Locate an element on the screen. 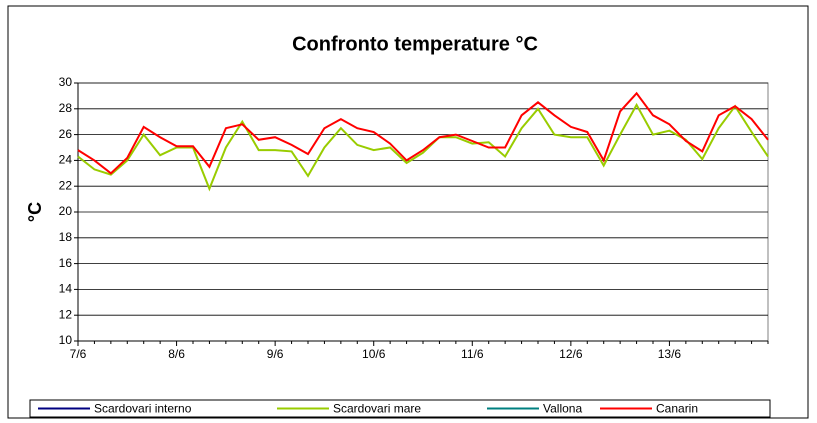 The height and width of the screenshot is (423, 817). y-tick-label: 28 is located at coordinates (66, 108).